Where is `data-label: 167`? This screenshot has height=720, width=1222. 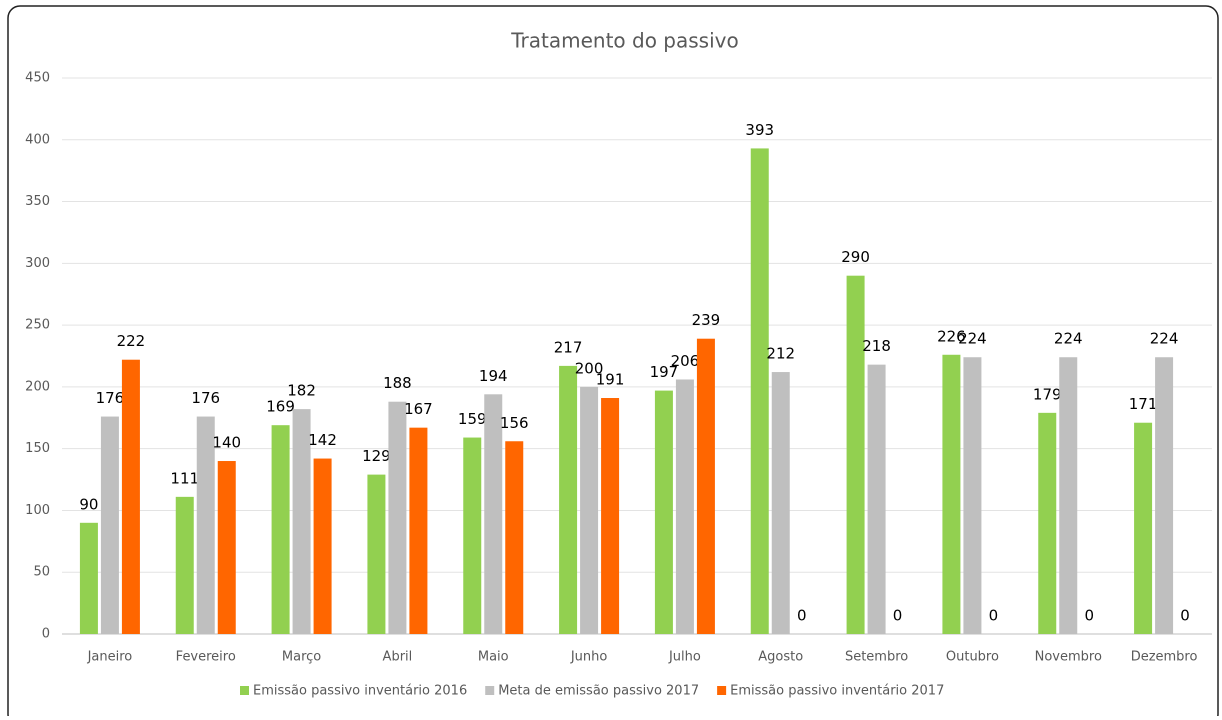
data-label: 167 is located at coordinates (418, 409).